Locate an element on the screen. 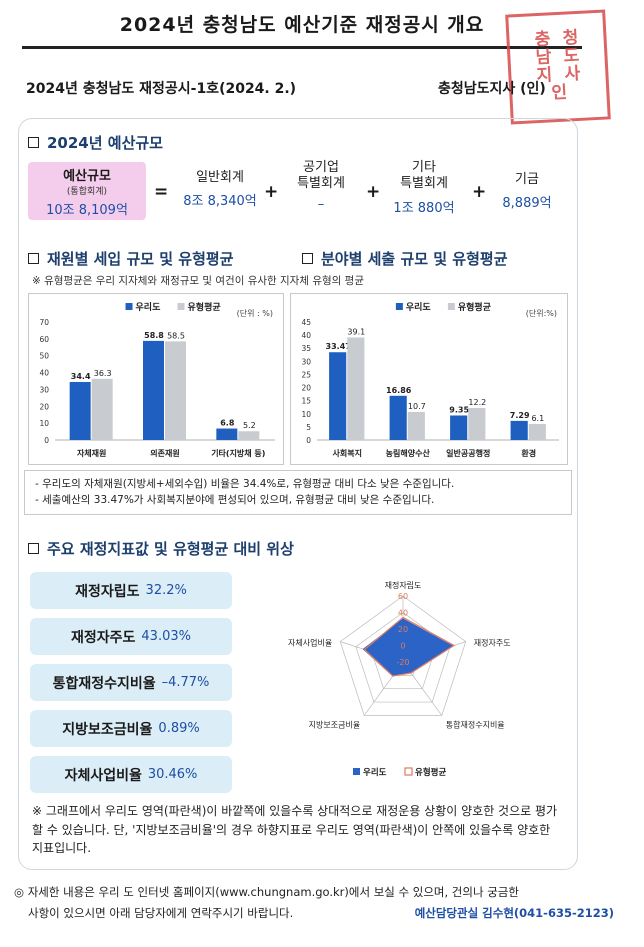 Image resolution: width=644 pixels, height=947 pixels. indicator-value: 32.2% is located at coordinates (166, 590).